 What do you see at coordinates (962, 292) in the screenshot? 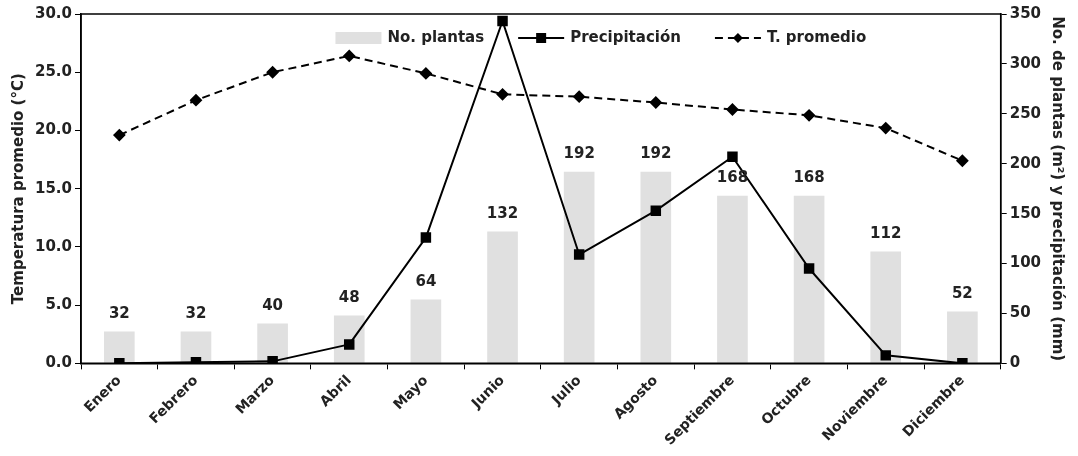
I see `data-label: 52` at bounding box center [962, 292].